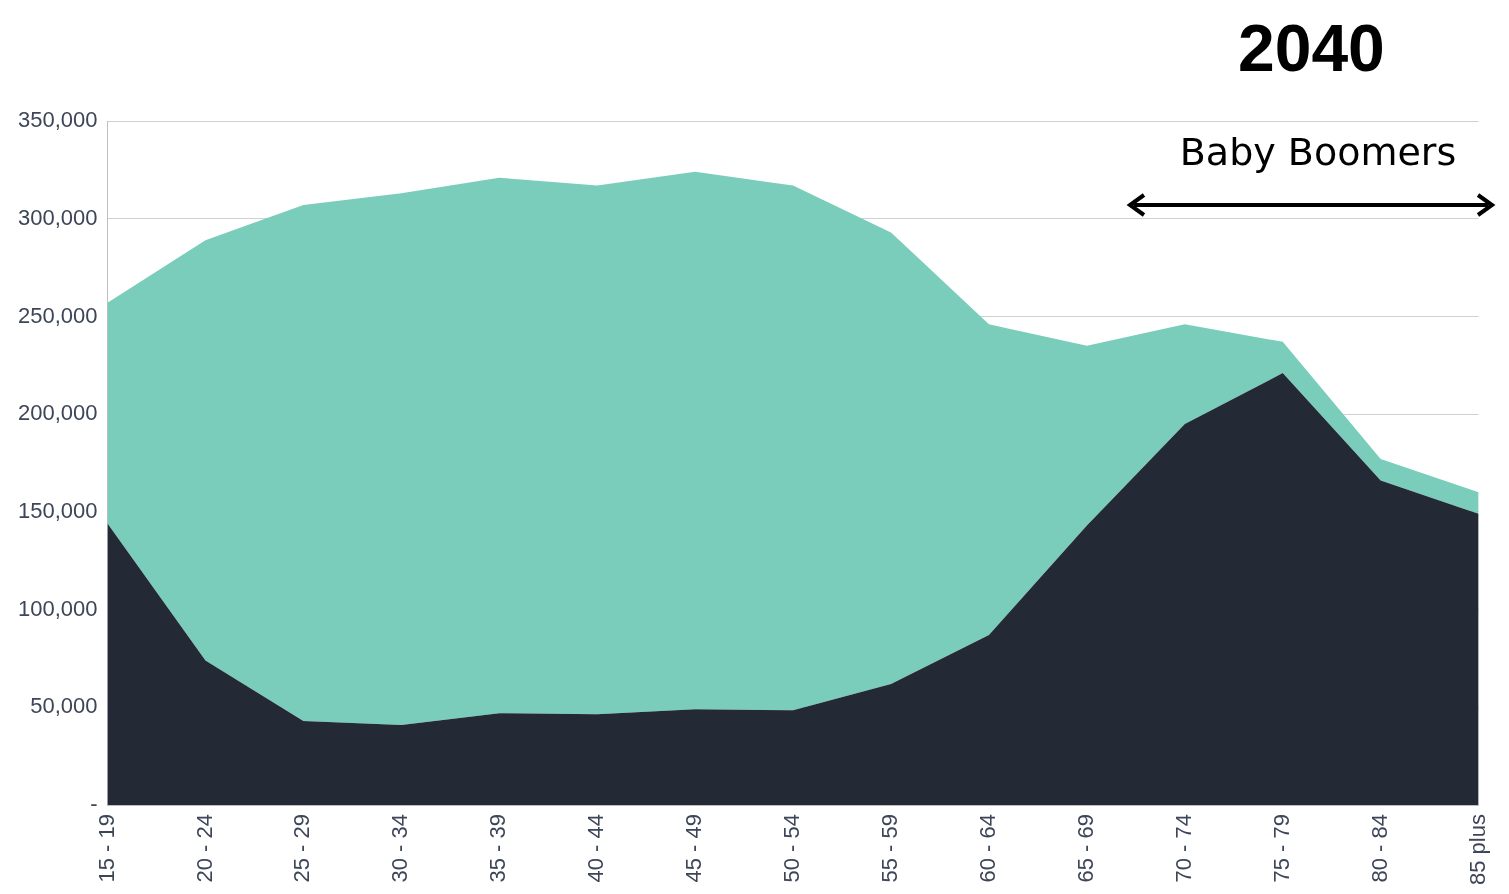  I want to click on x-tick-label: 85 plus, so click(1477, 850).